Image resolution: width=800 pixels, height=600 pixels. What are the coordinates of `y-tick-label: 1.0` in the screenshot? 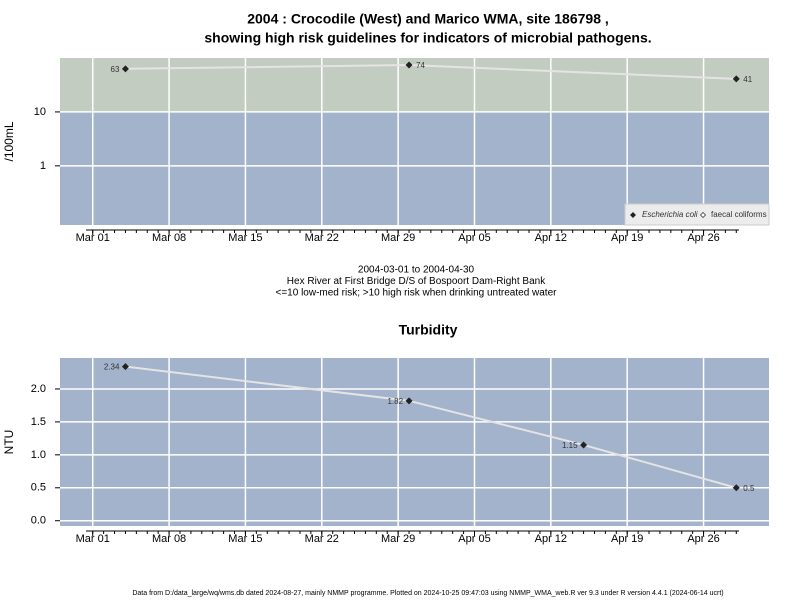 It's located at (38, 455).